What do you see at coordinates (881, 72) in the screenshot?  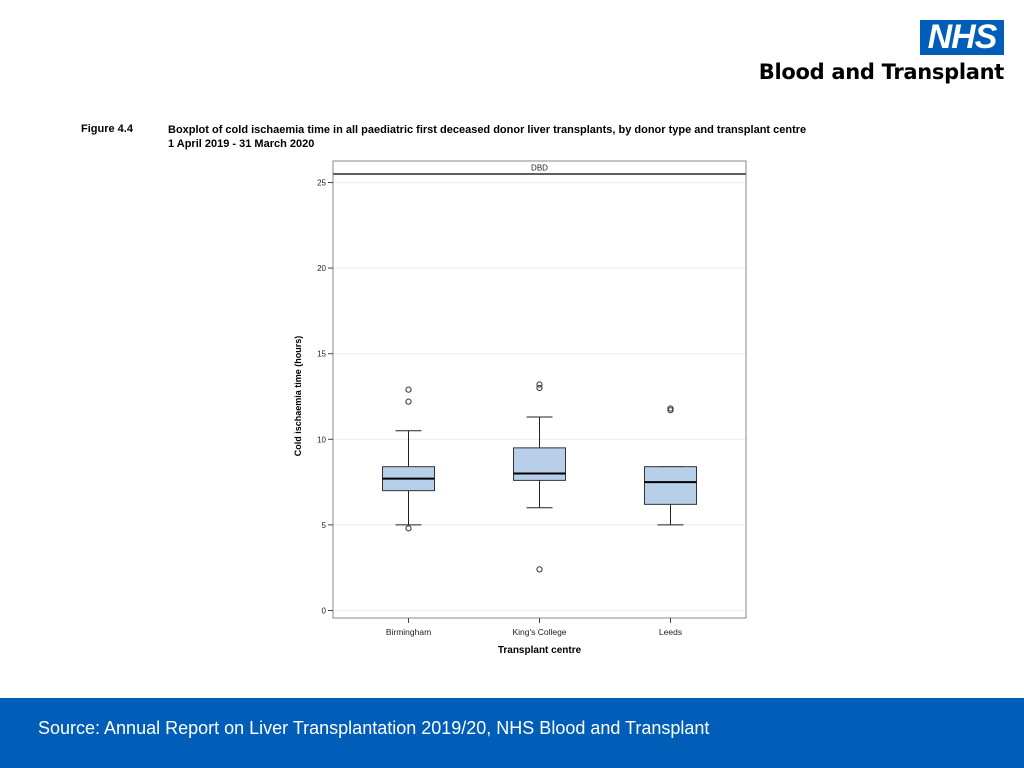 I see `org-name: Blood and Transplant` at bounding box center [881, 72].